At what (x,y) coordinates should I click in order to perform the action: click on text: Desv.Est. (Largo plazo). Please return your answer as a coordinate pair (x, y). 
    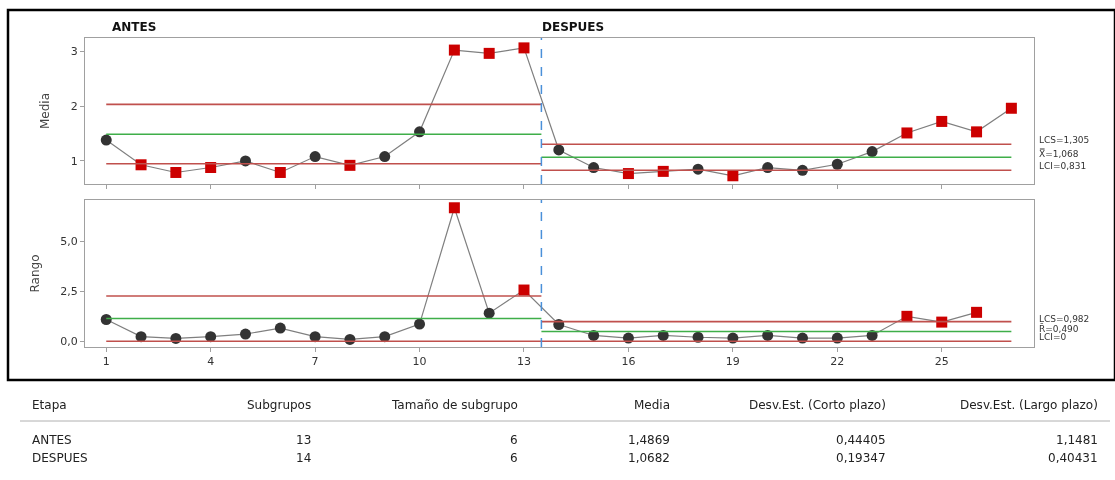
    Looking at the image, I should click on (1029, 405).